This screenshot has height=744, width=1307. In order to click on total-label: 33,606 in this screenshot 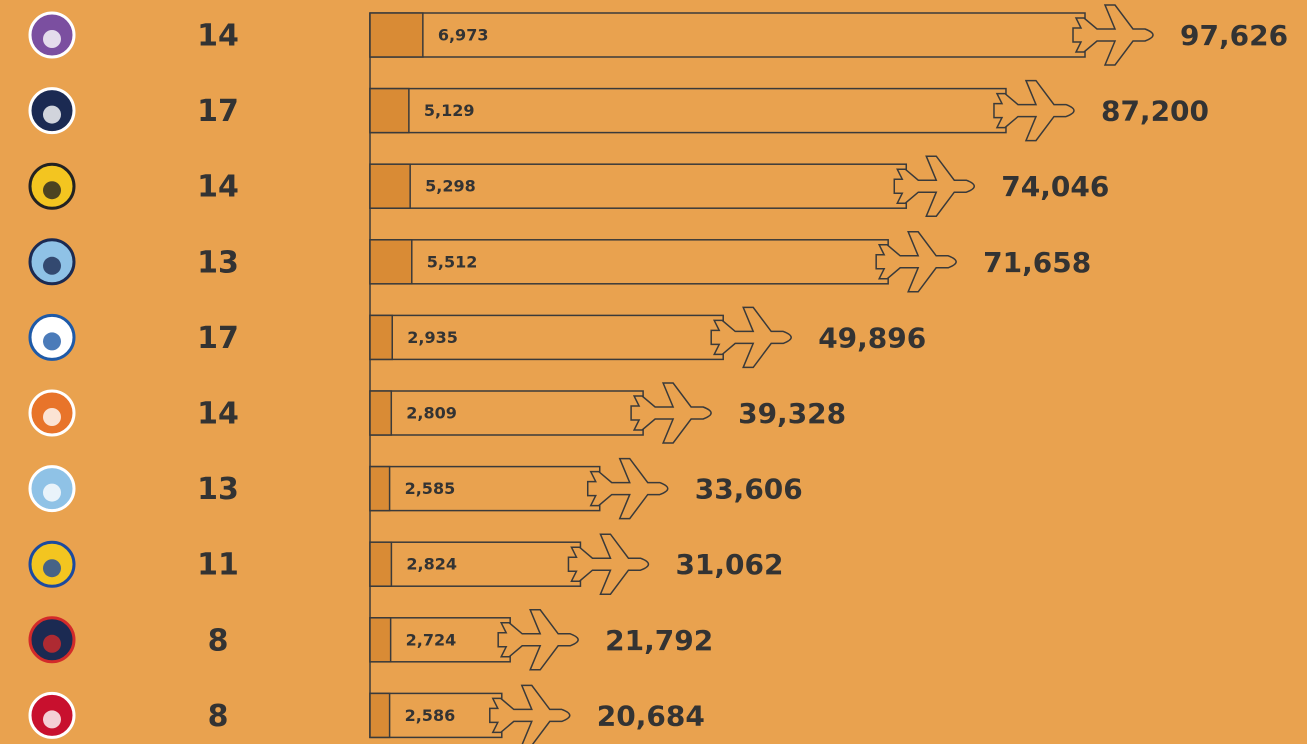, I will do `click(749, 489)`.